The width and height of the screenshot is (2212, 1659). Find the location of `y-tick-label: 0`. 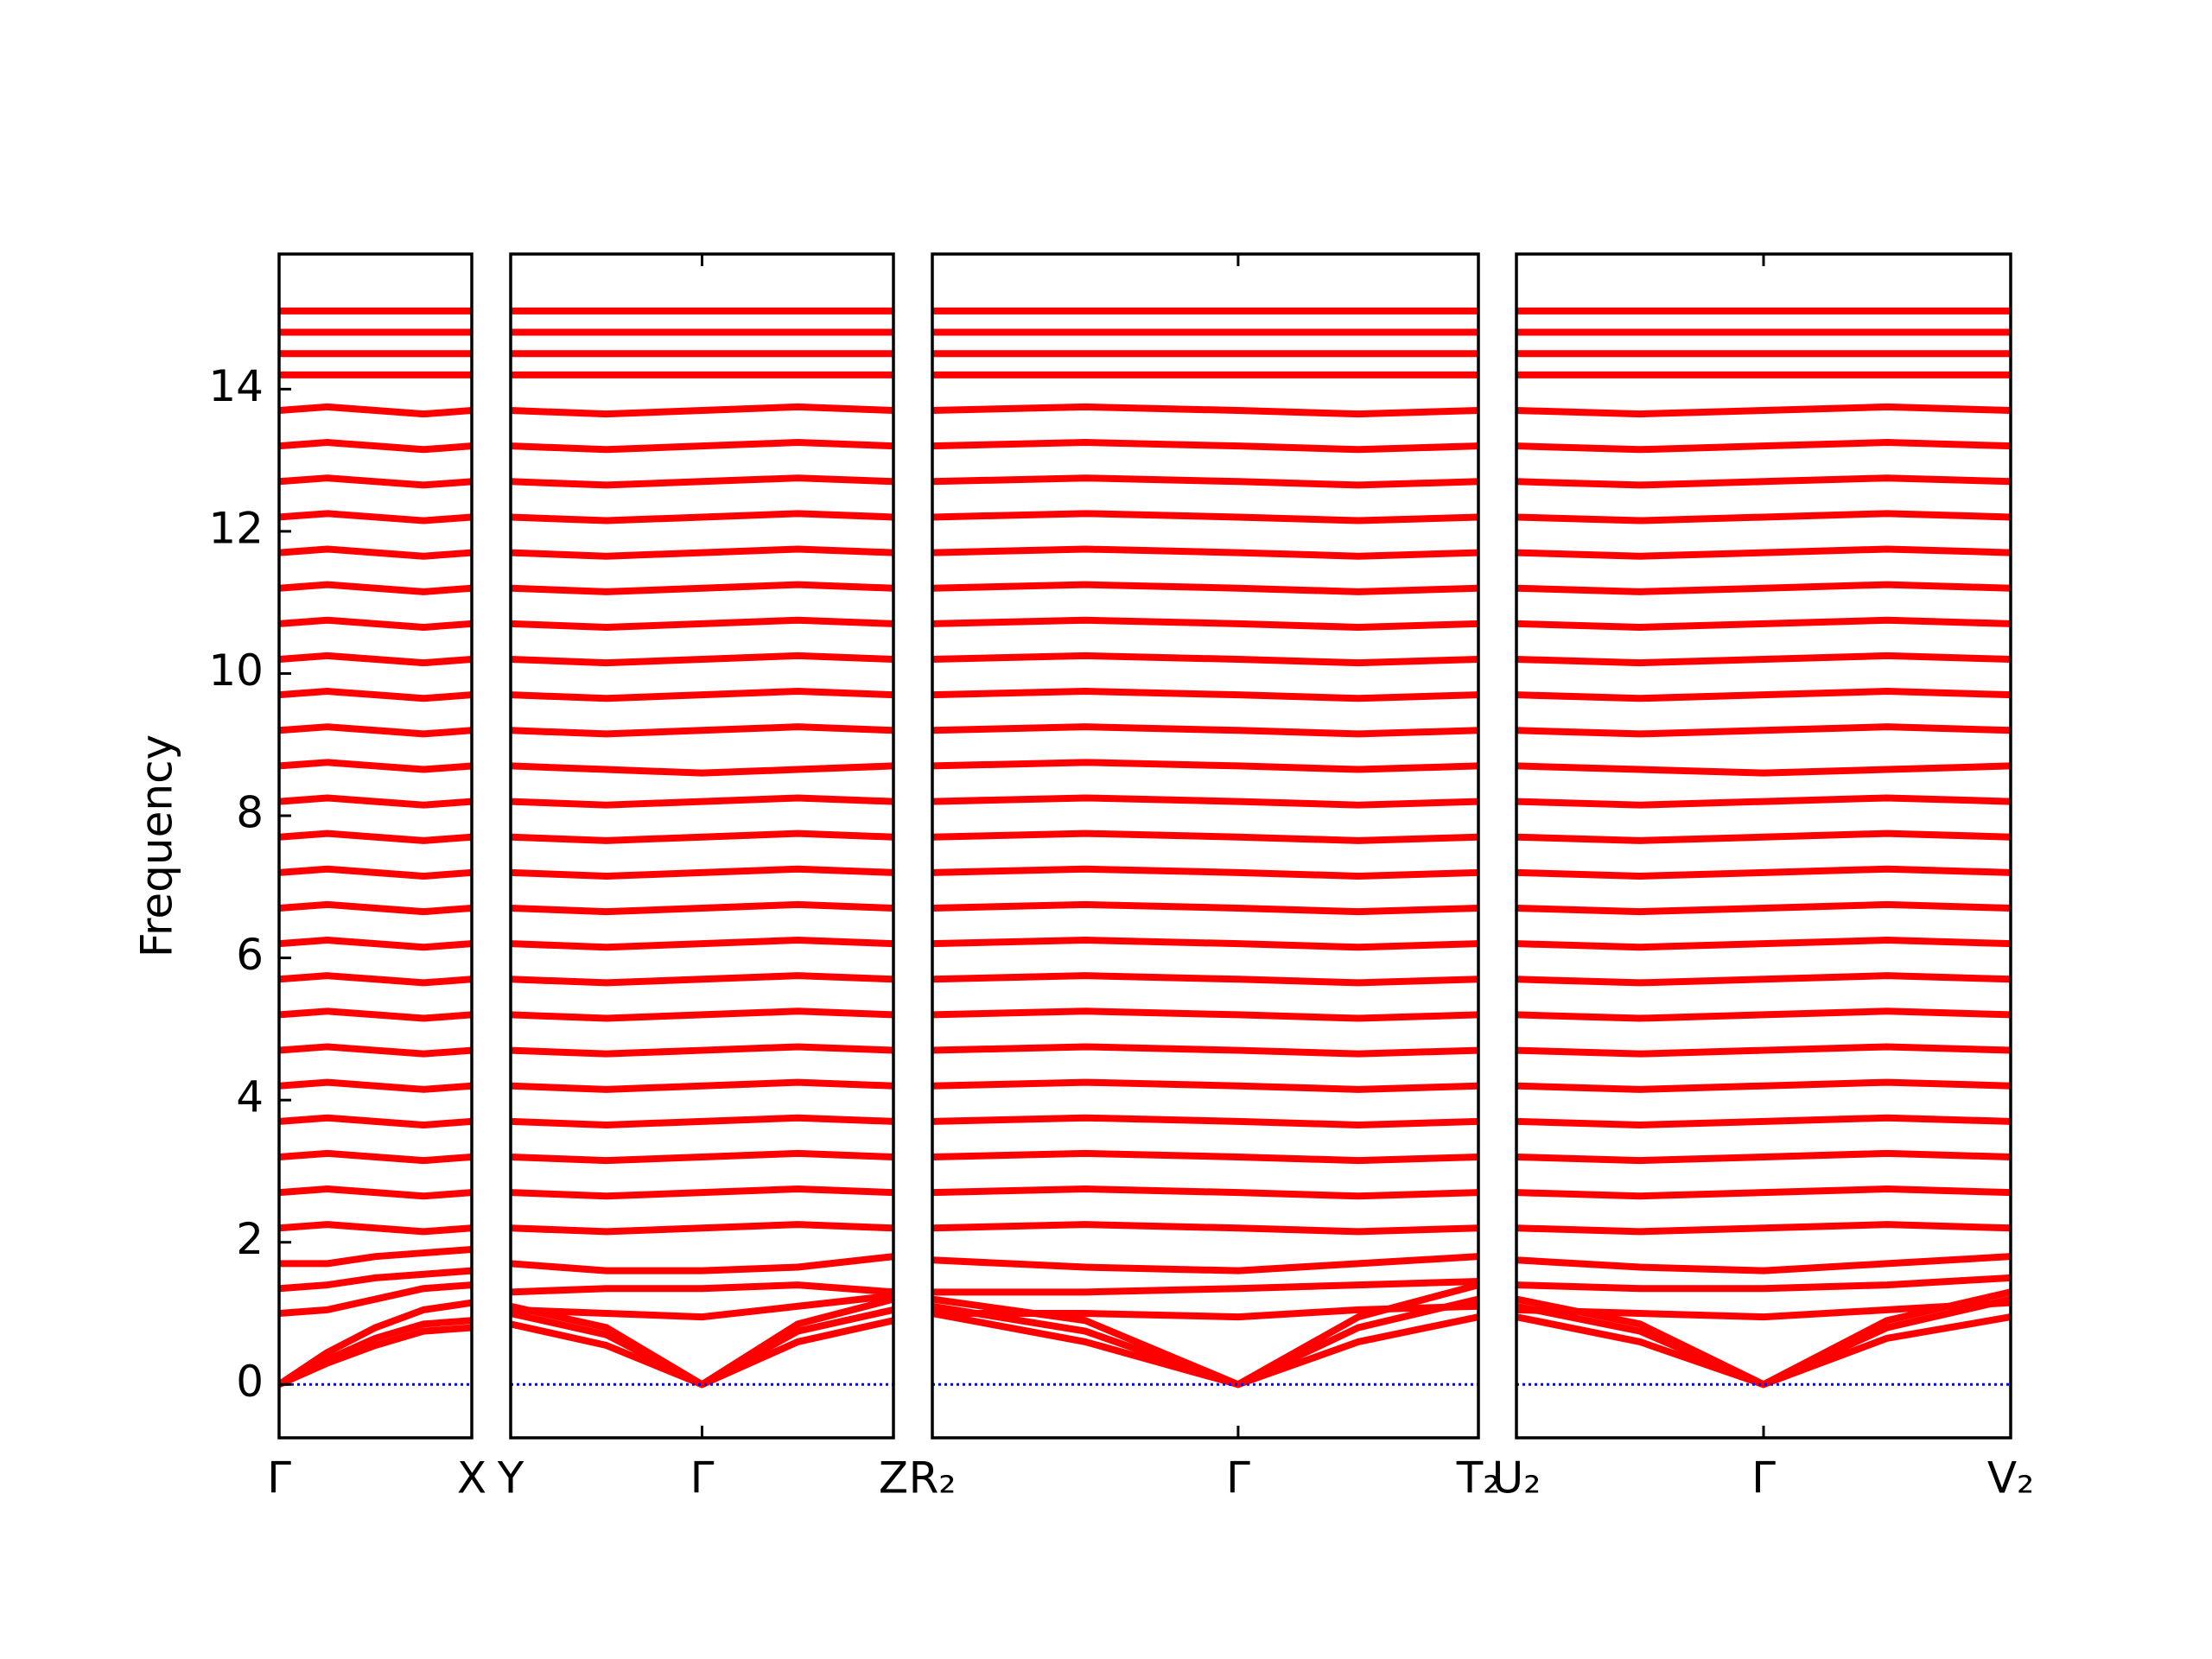

y-tick-label: 0 is located at coordinates (250, 1382).